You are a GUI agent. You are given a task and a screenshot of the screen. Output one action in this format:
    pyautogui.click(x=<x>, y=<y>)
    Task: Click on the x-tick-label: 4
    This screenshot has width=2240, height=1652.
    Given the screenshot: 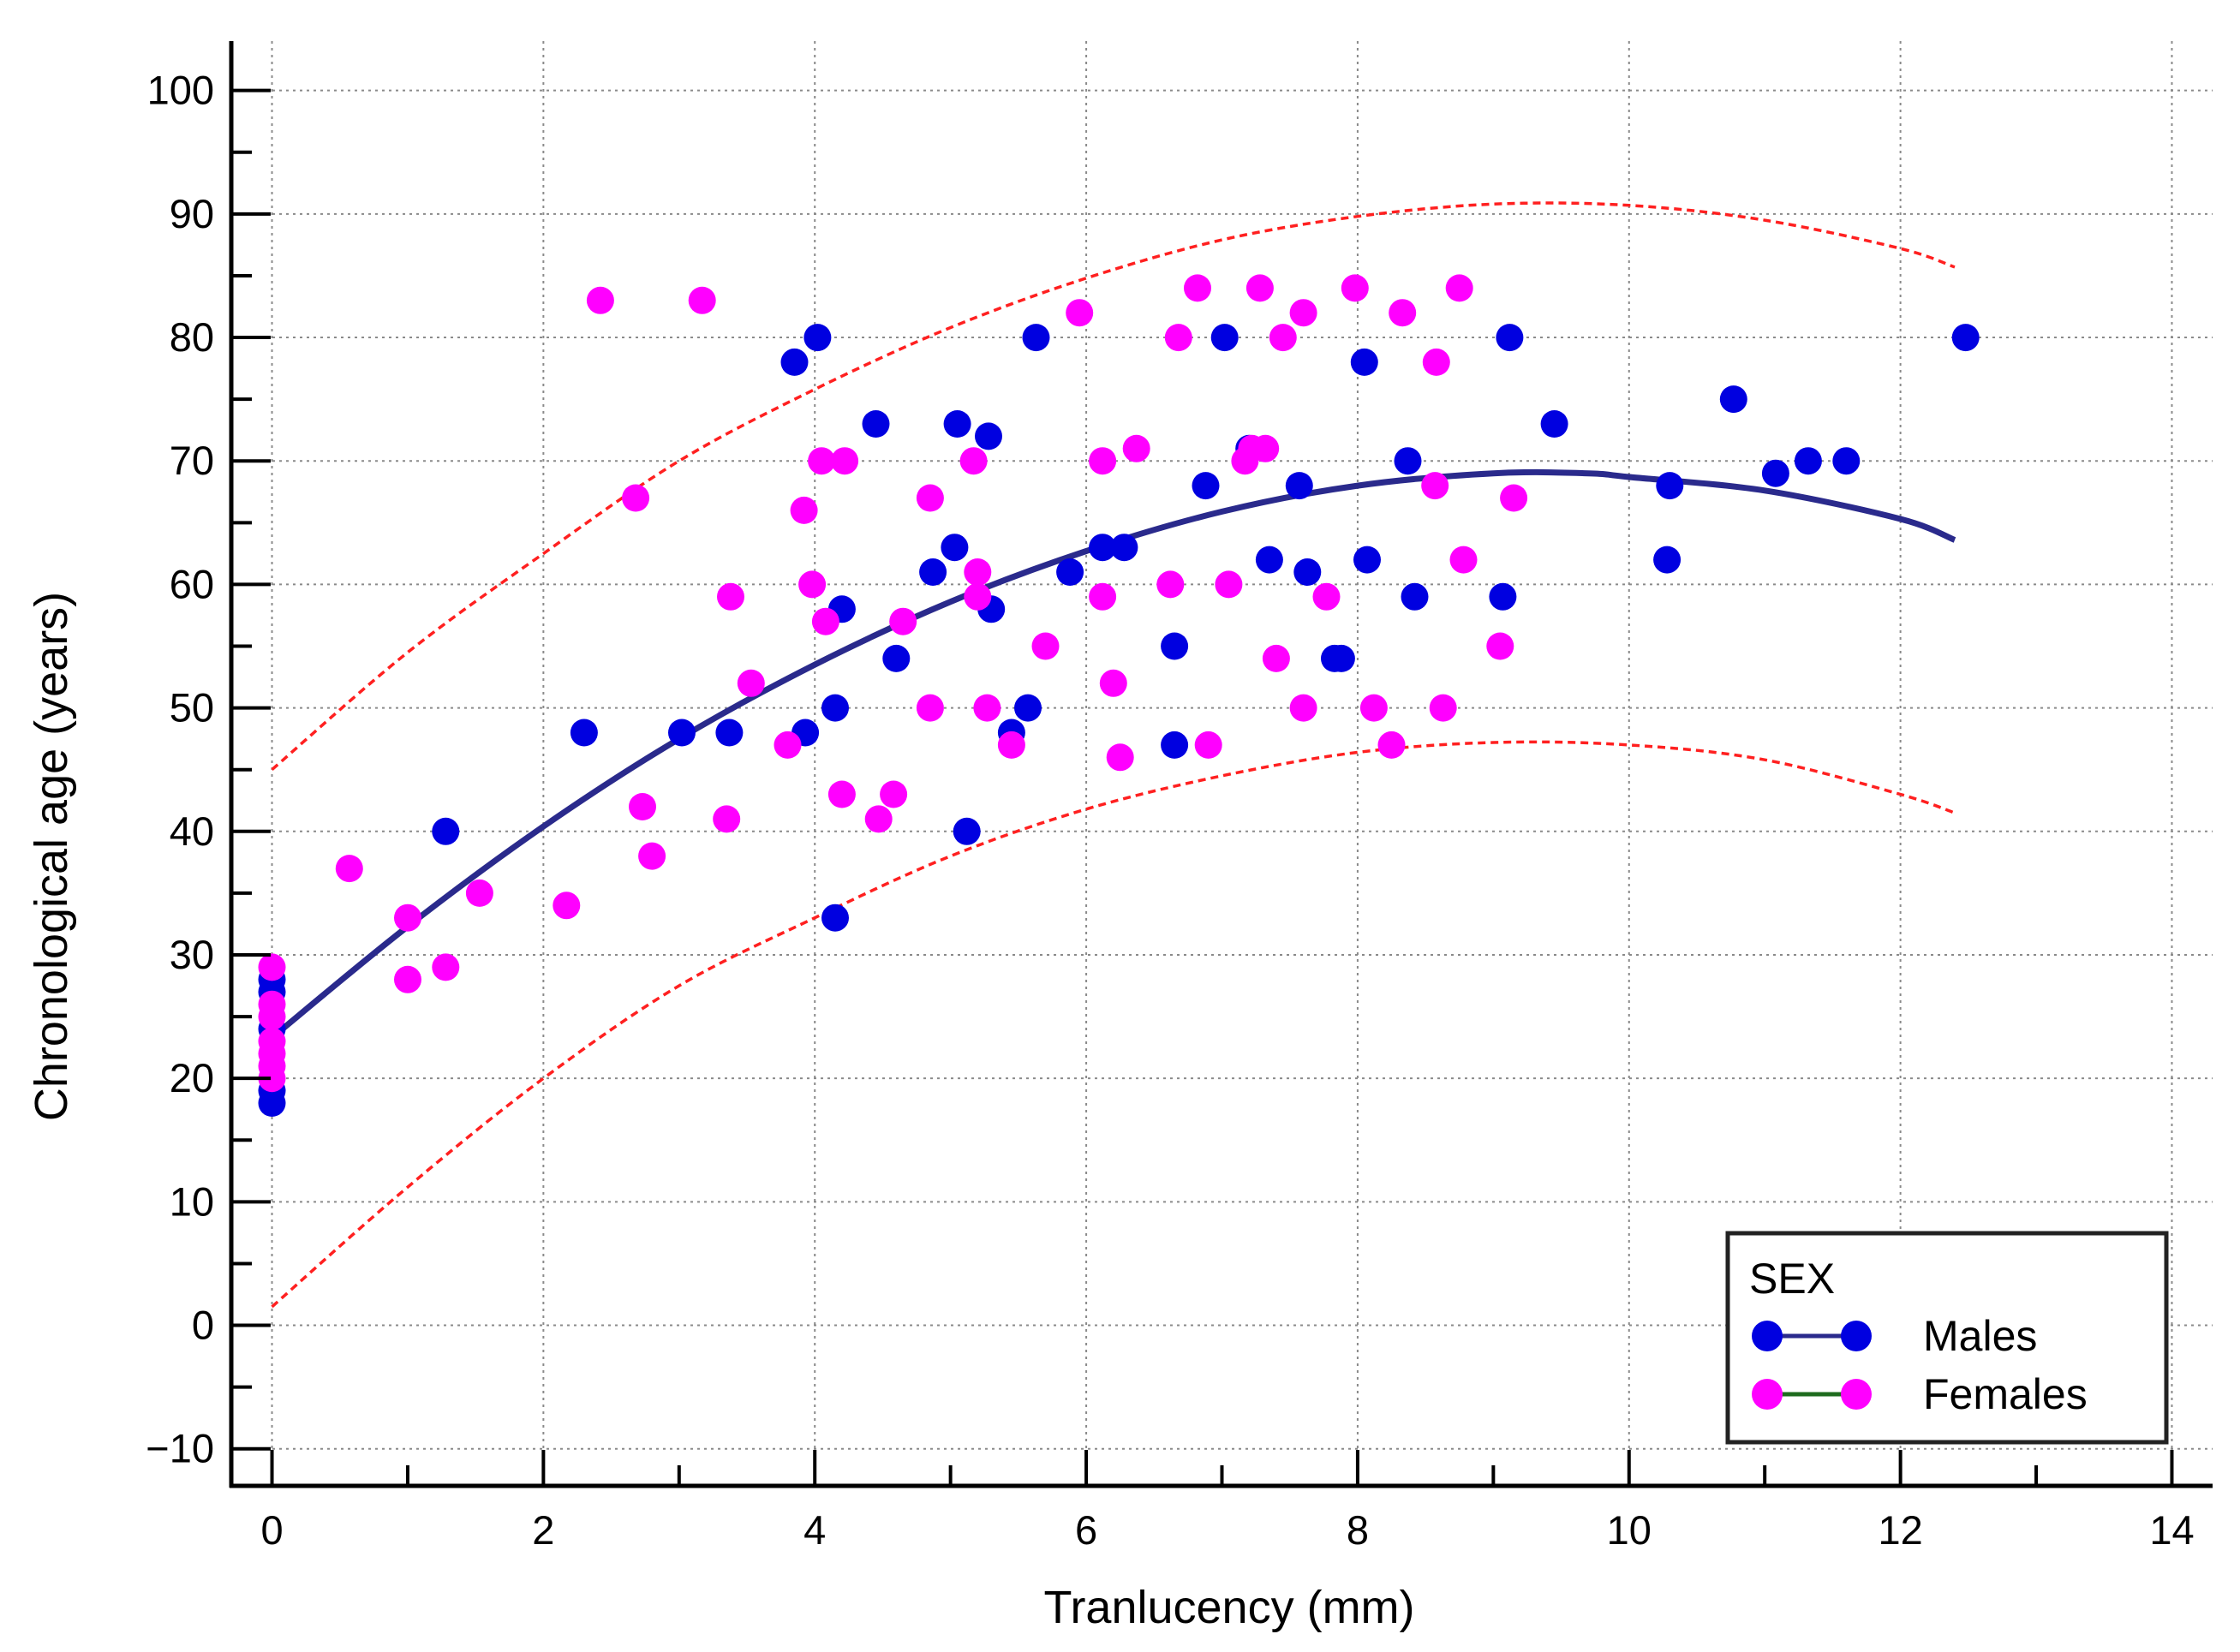 What is the action you would take?
    pyautogui.click(x=814, y=1530)
    